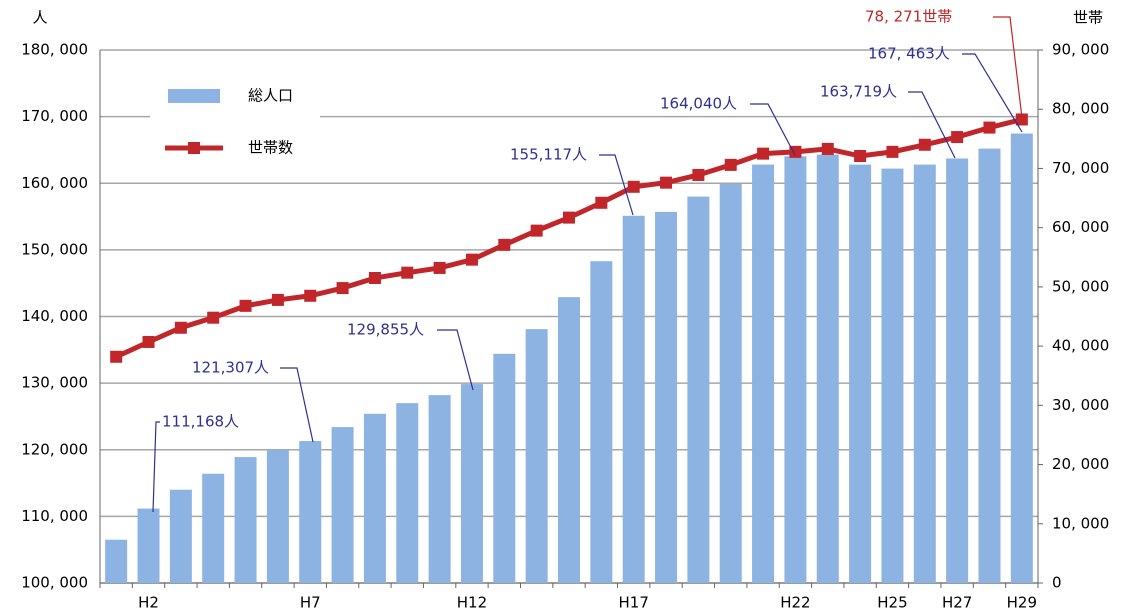 The height and width of the screenshot is (616, 1121). Describe the element at coordinates (54, 183) in the screenshot. I see `y-tick-label: 160, 000` at that location.